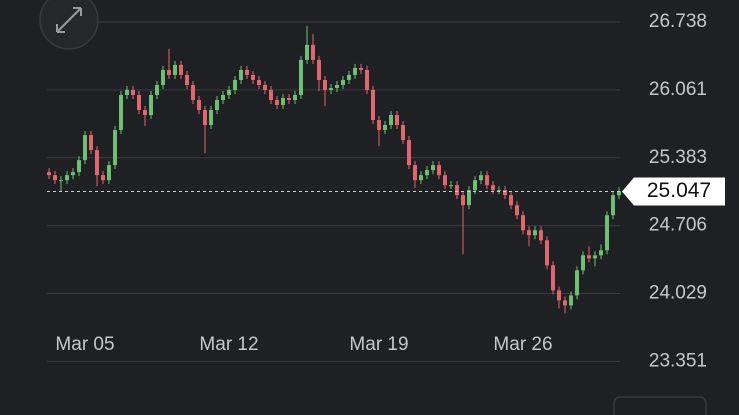 The image size is (739, 415). I want to click on expand-button, so click(69, 25).